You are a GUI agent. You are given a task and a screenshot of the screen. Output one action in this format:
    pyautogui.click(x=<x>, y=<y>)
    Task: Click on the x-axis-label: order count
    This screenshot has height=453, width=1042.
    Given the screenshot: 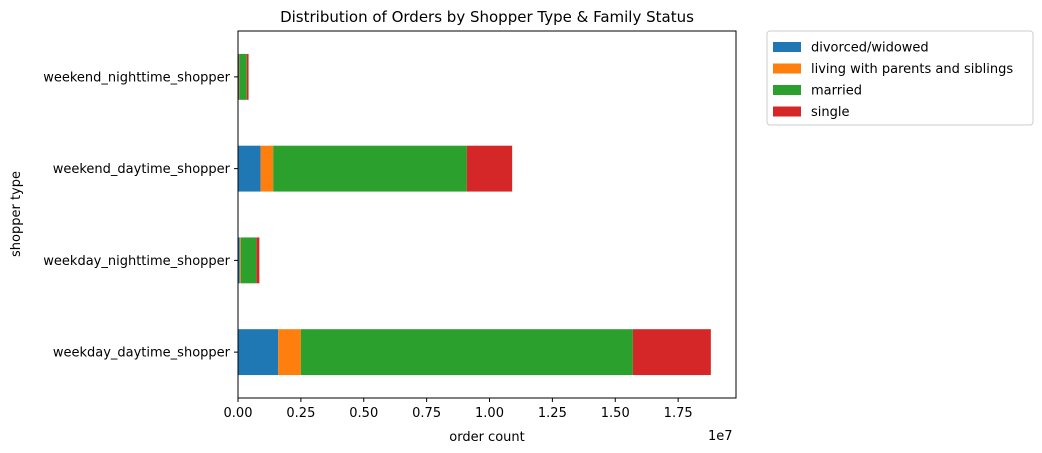 What is the action you would take?
    pyautogui.click(x=486, y=437)
    